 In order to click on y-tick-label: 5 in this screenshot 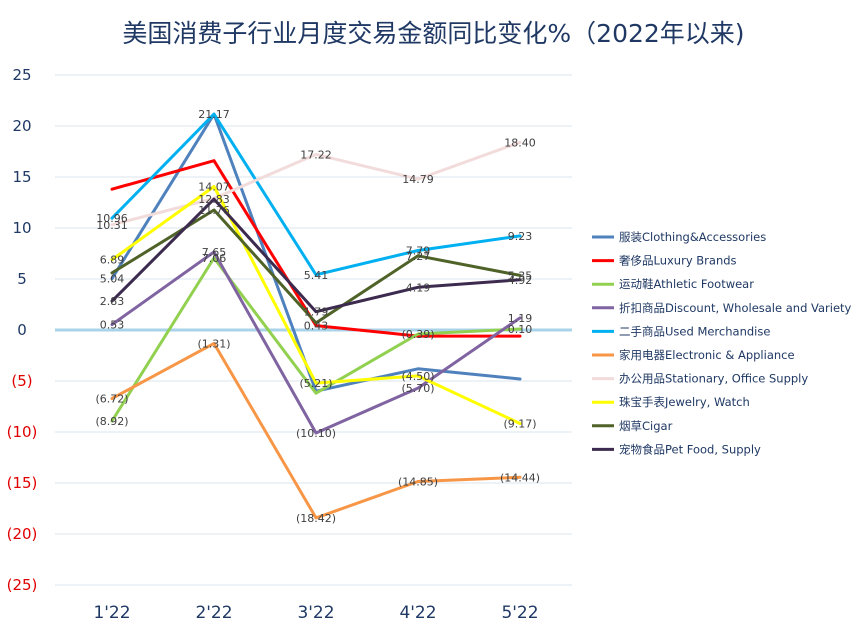, I will do `click(22, 279)`.